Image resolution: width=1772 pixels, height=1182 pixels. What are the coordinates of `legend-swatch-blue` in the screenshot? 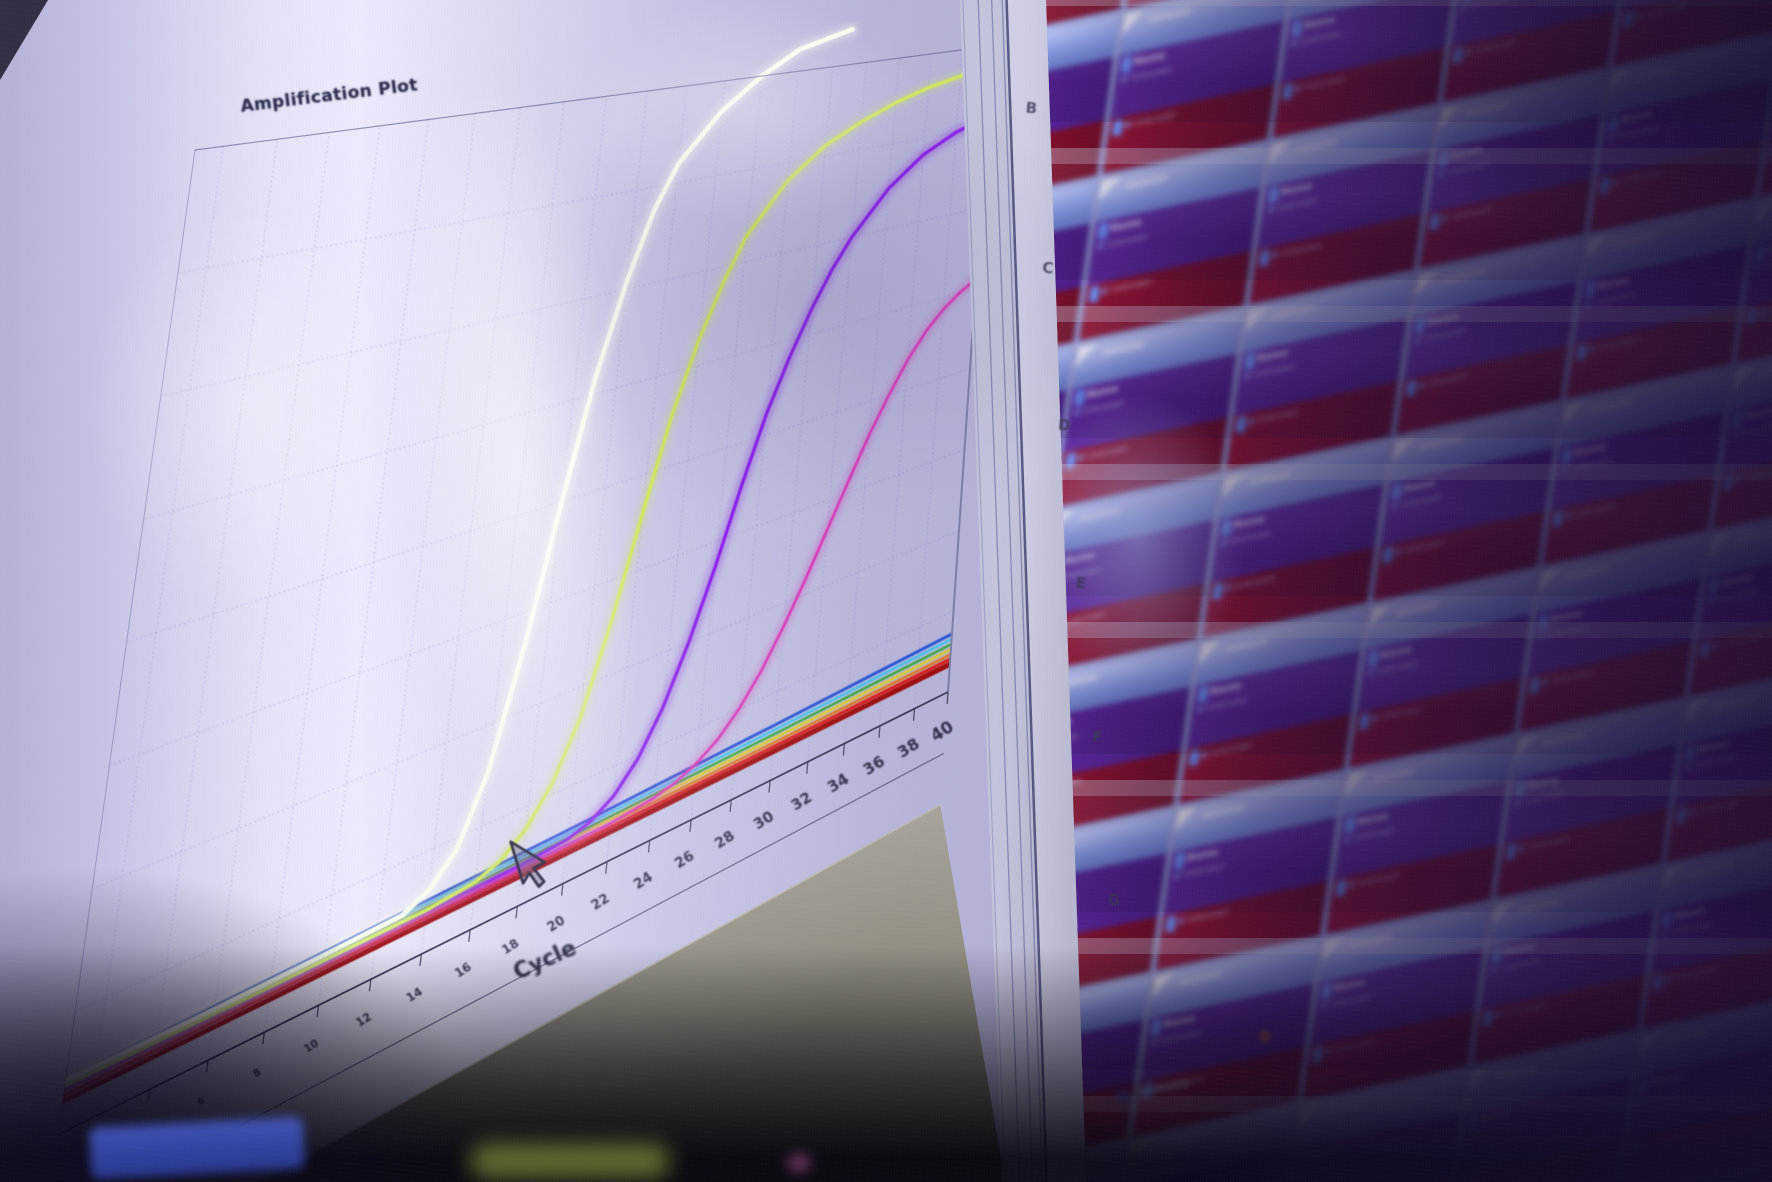 It's located at (1122, 1096).